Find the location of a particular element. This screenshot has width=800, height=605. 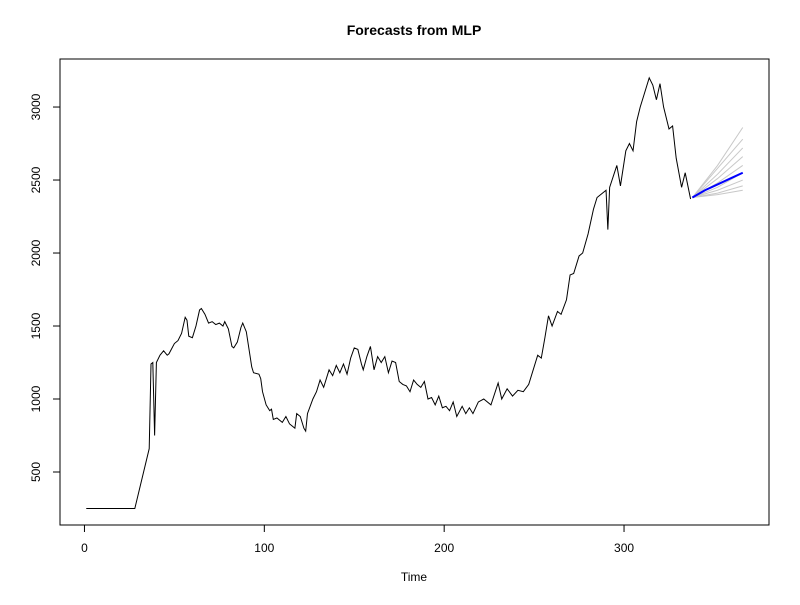

chart-title: Forecasts from MLP is located at coordinates (414, 30).